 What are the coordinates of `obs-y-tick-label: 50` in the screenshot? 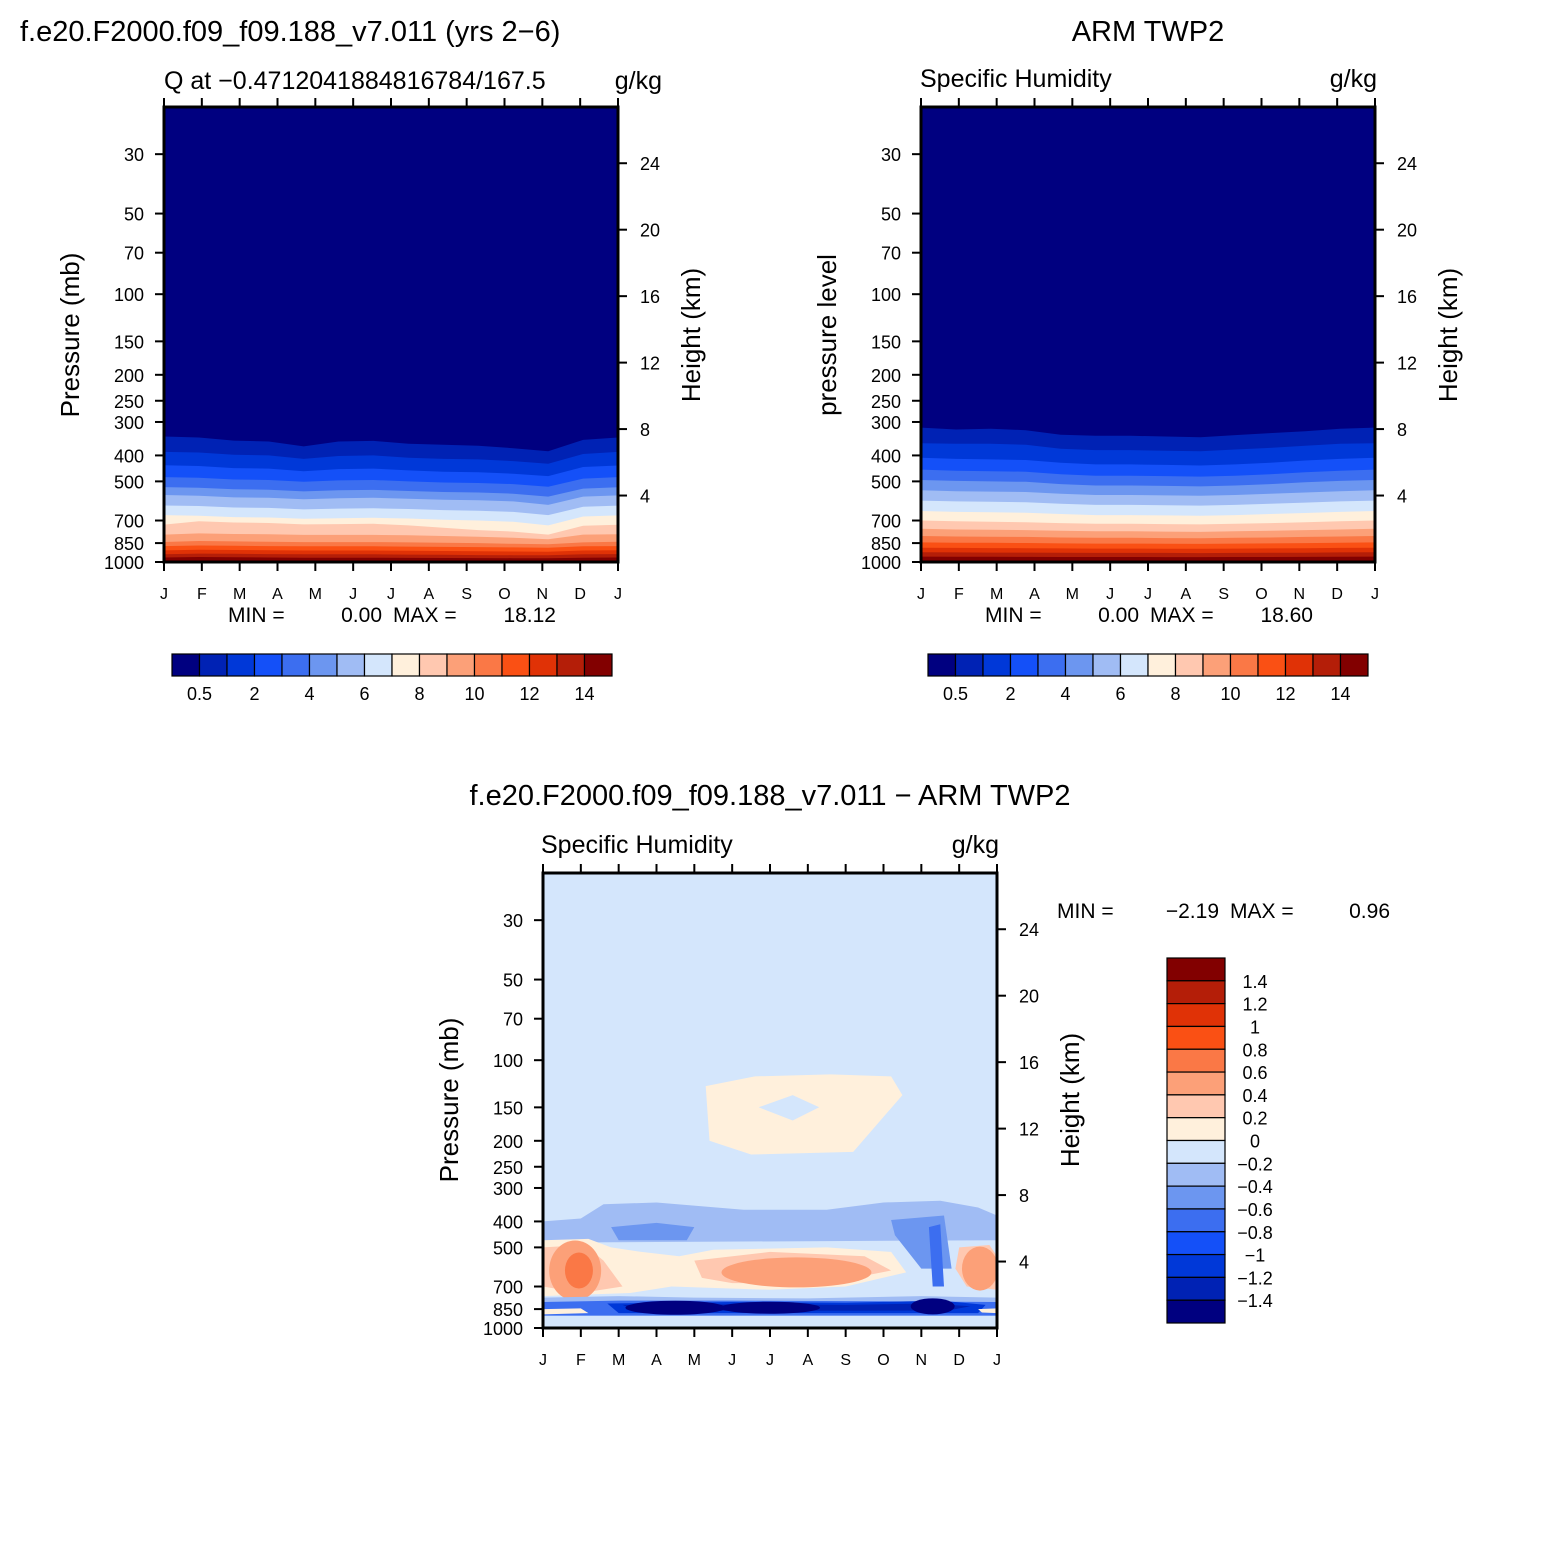 It's located at (891, 215).